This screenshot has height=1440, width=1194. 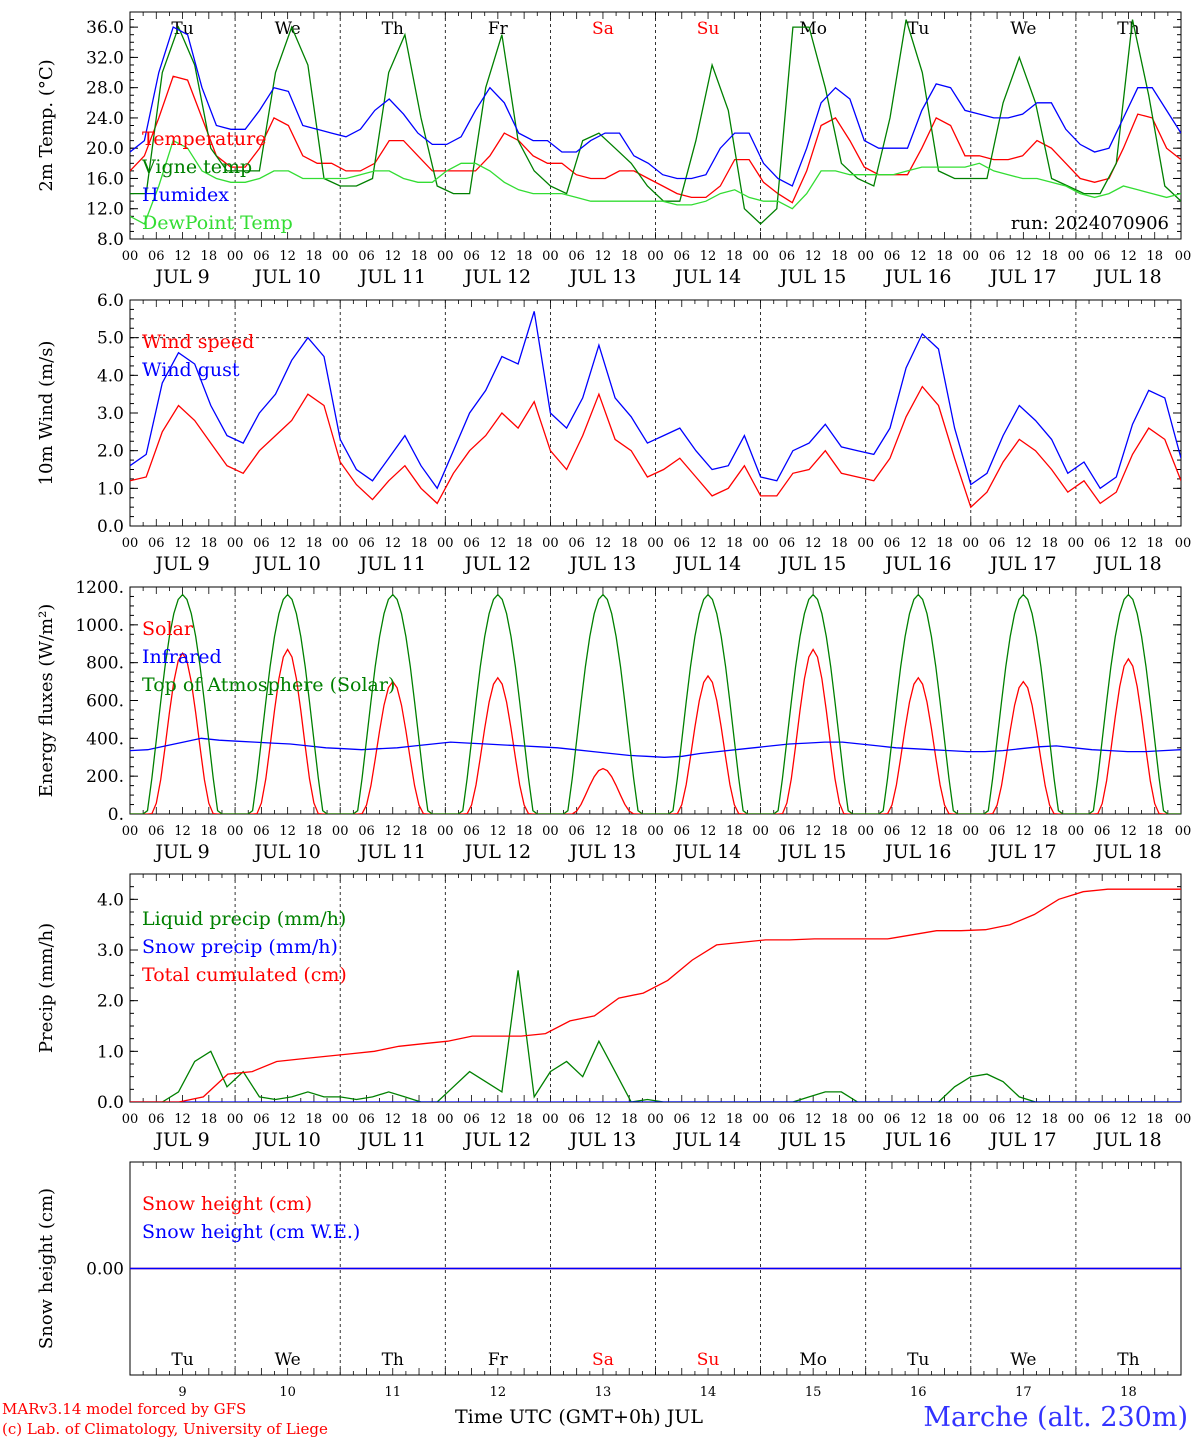 What do you see at coordinates (196, 167) in the screenshot?
I see `legend-entry: Vigne temp` at bounding box center [196, 167].